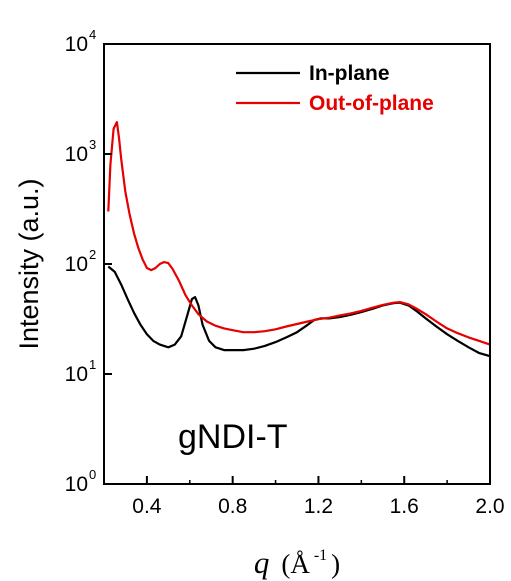 The width and height of the screenshot is (511, 581). I want to click on y-tick-exponent-3: 3, so click(92, 144).